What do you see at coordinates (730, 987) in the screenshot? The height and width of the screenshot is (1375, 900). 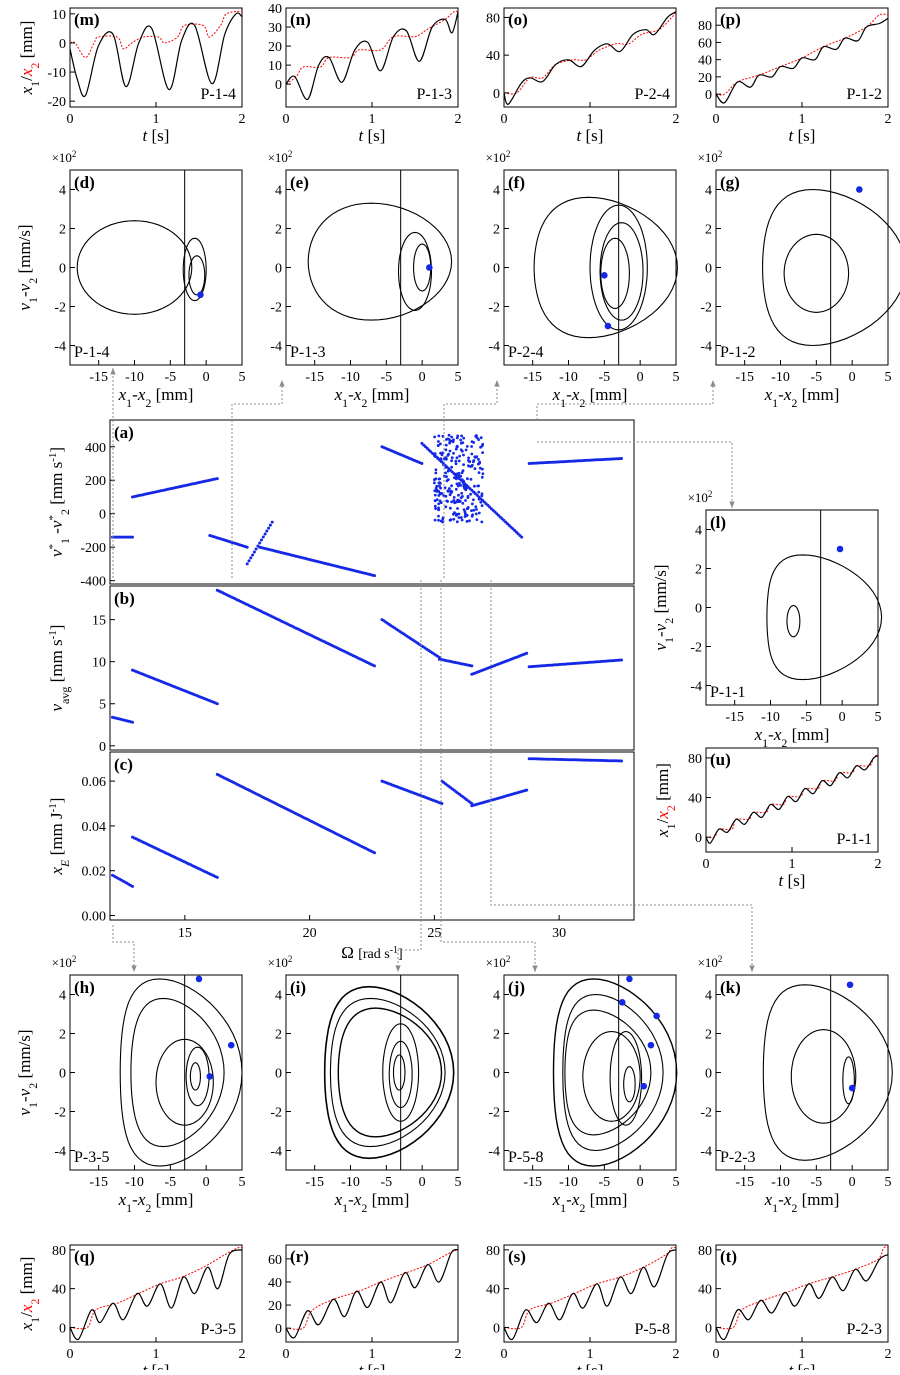 I see `panel-label: (k)` at bounding box center [730, 987].